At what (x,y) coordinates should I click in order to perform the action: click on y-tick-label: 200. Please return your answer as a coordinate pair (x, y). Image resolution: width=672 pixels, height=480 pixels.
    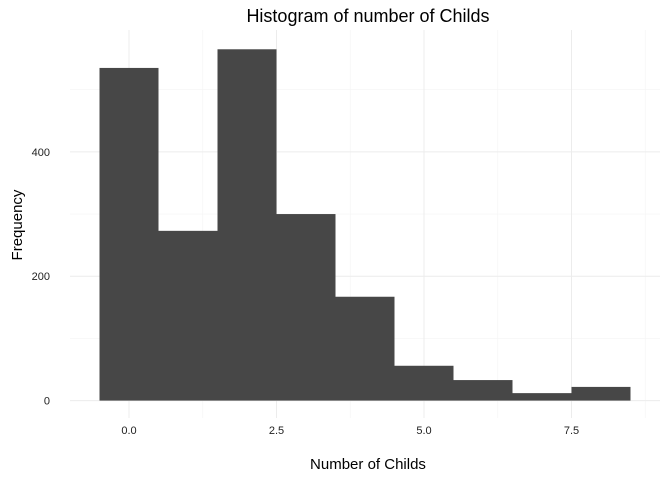
    Looking at the image, I should click on (41, 277).